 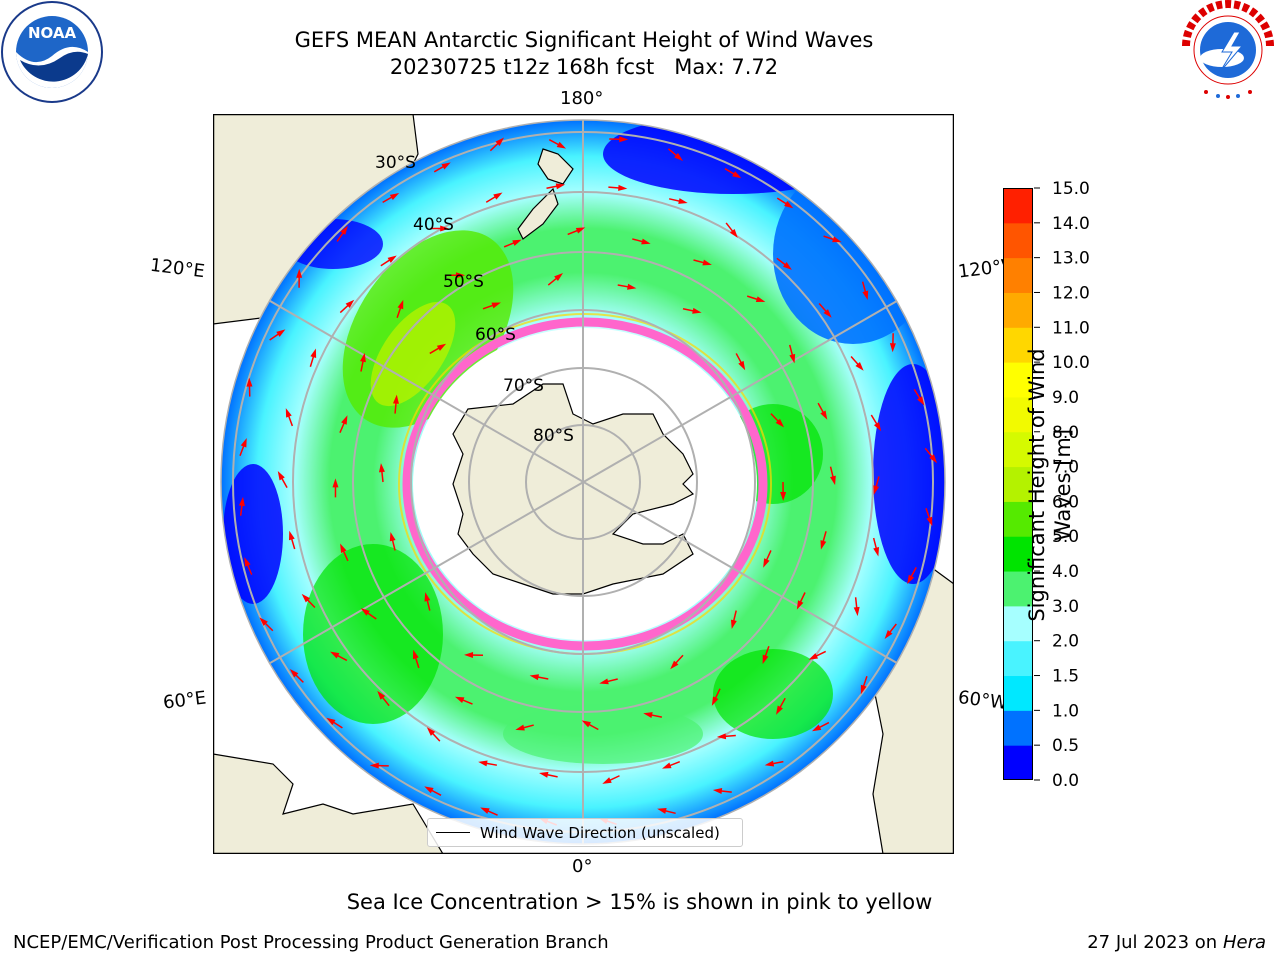 I want to click on lon-label-120e: 120°E, so click(x=177, y=268).